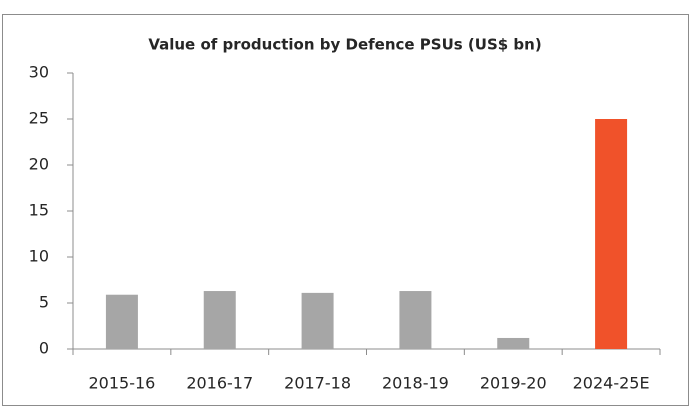  I want to click on y-tick-label: 30, so click(39, 72).